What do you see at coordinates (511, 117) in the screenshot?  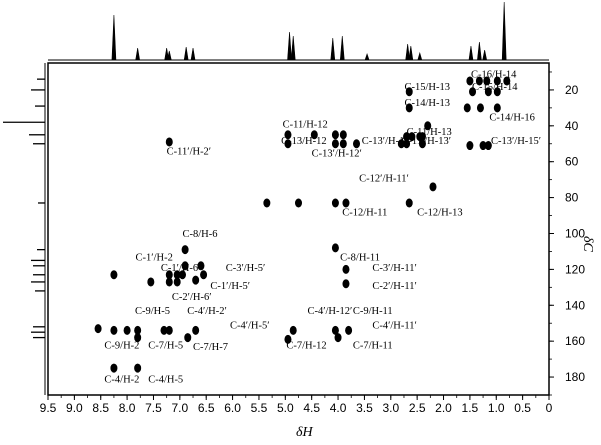 I see `correlation-label: C-14/H-16` at bounding box center [511, 117].